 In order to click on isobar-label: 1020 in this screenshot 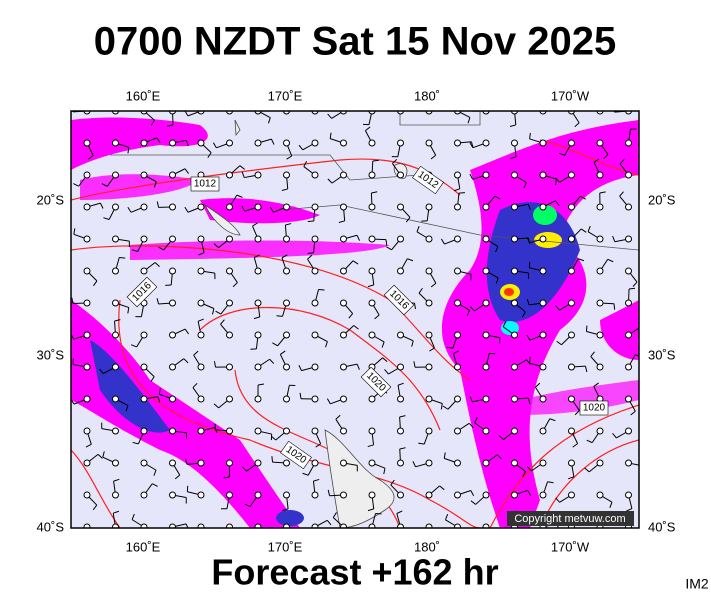, I will do `click(594, 408)`.